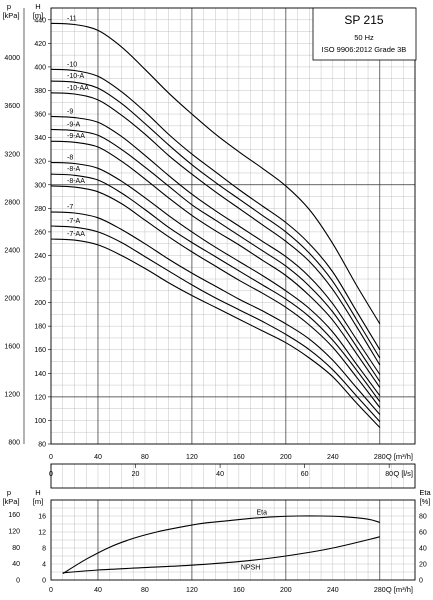  Describe the element at coordinates (9, 6) in the screenshot. I see `p-axis-title: p` at that location.